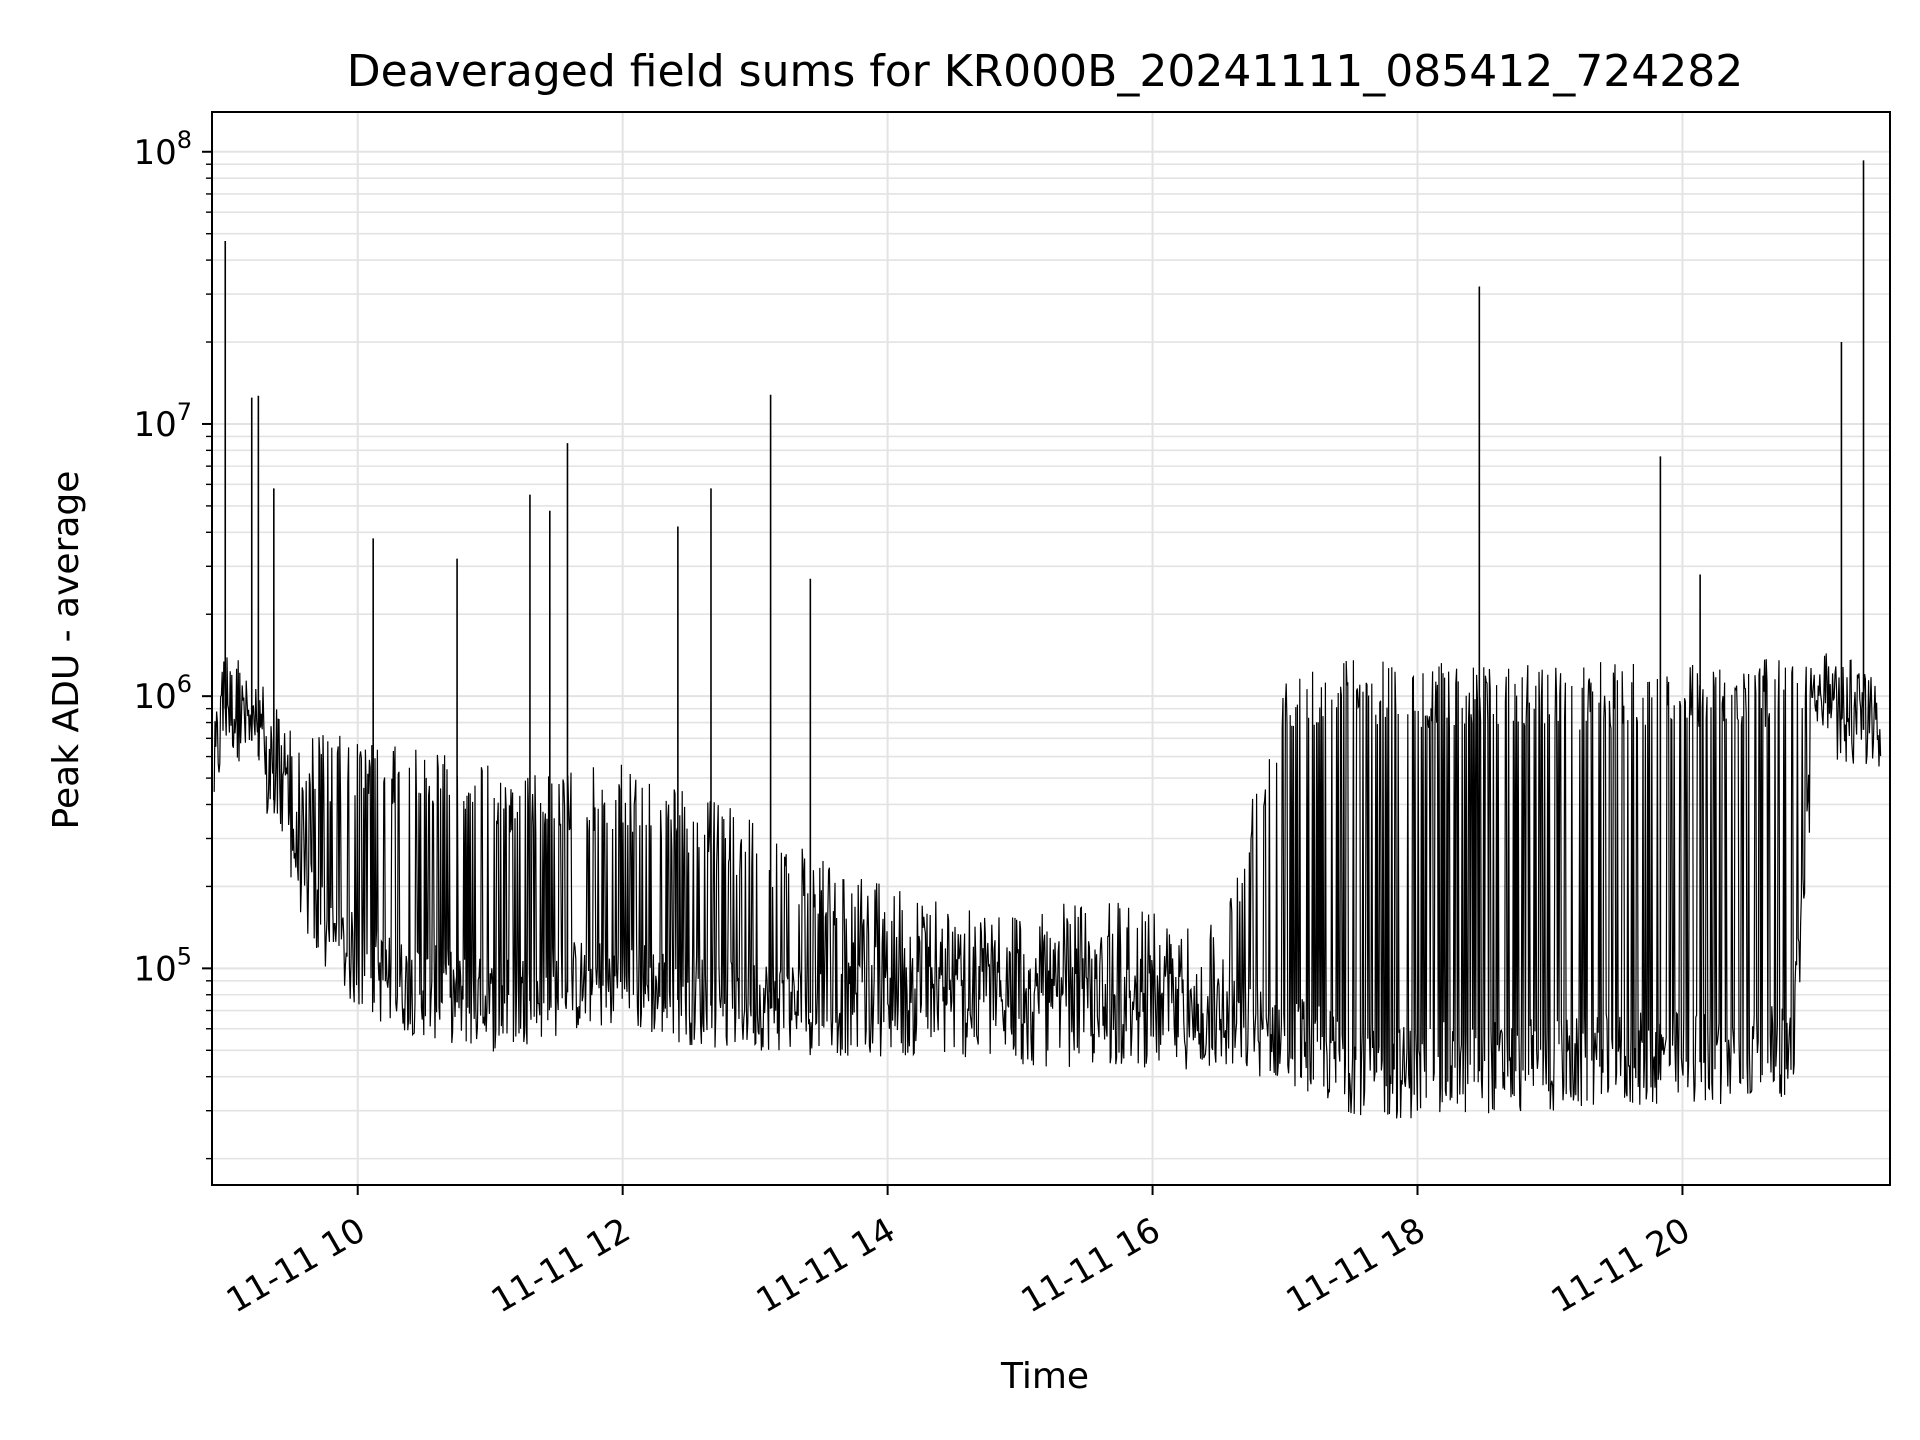  I want to click on y-tick-label: 10⁵, so click(162, 965).